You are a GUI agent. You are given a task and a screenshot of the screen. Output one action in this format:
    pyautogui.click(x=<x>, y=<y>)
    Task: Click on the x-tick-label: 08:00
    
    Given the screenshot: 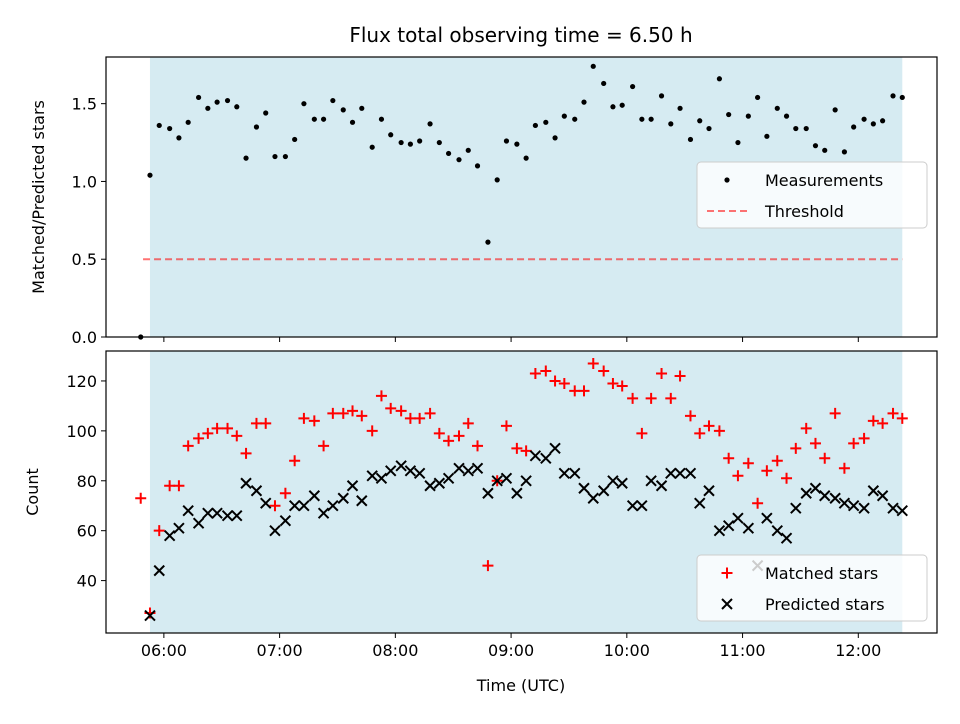 What is the action you would take?
    pyautogui.click(x=395, y=650)
    